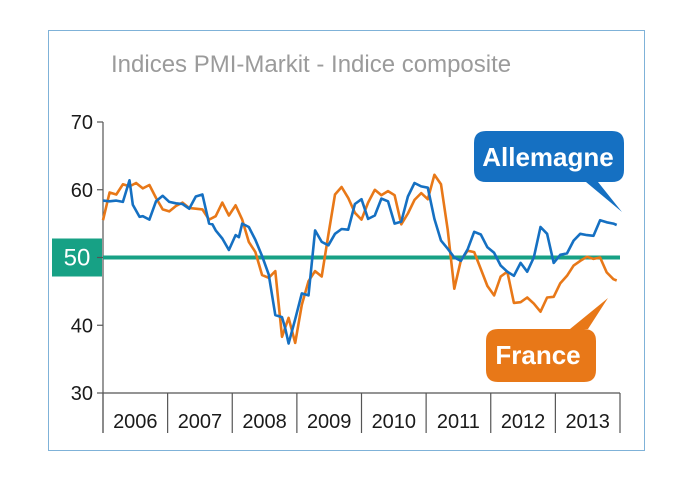 The image size is (695, 483). Describe the element at coordinates (135, 422) in the screenshot. I see `x-tick-label: 2006` at that location.